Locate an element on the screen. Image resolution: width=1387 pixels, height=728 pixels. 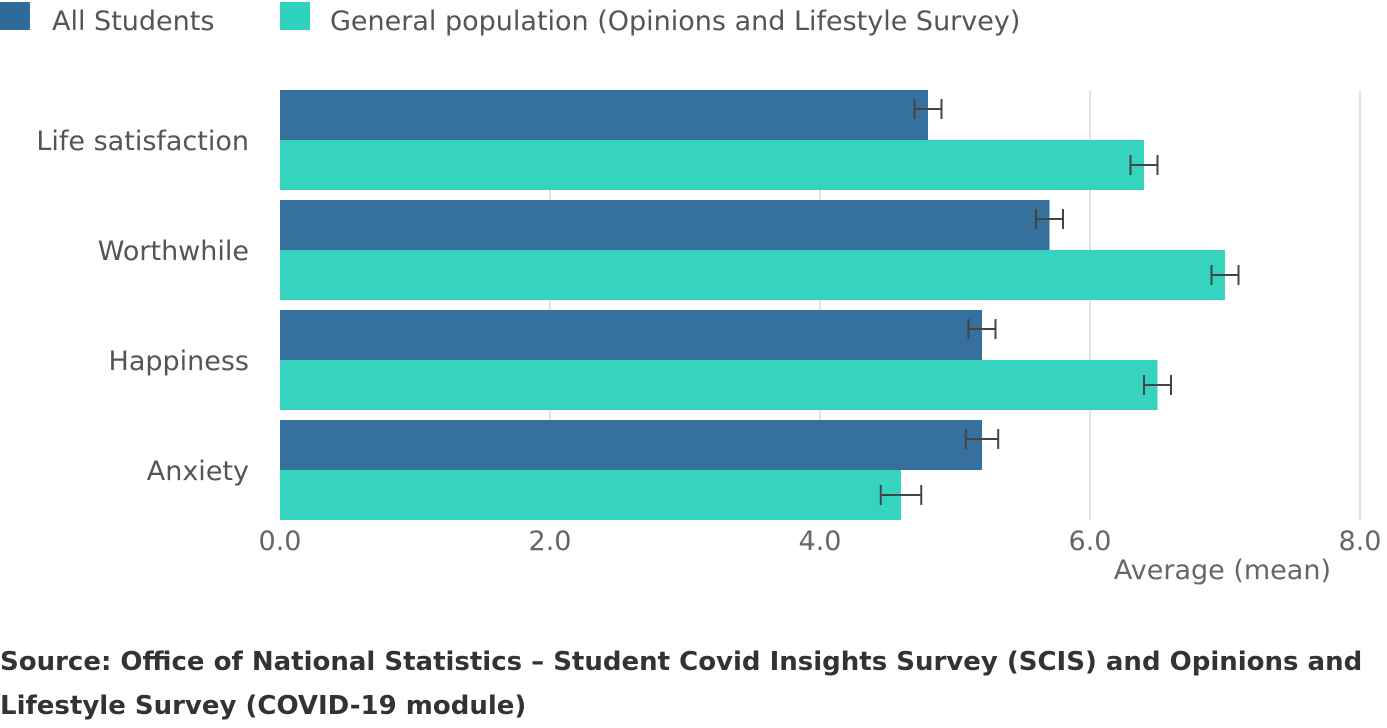
category-label: Life satisfaction is located at coordinates (142, 141).